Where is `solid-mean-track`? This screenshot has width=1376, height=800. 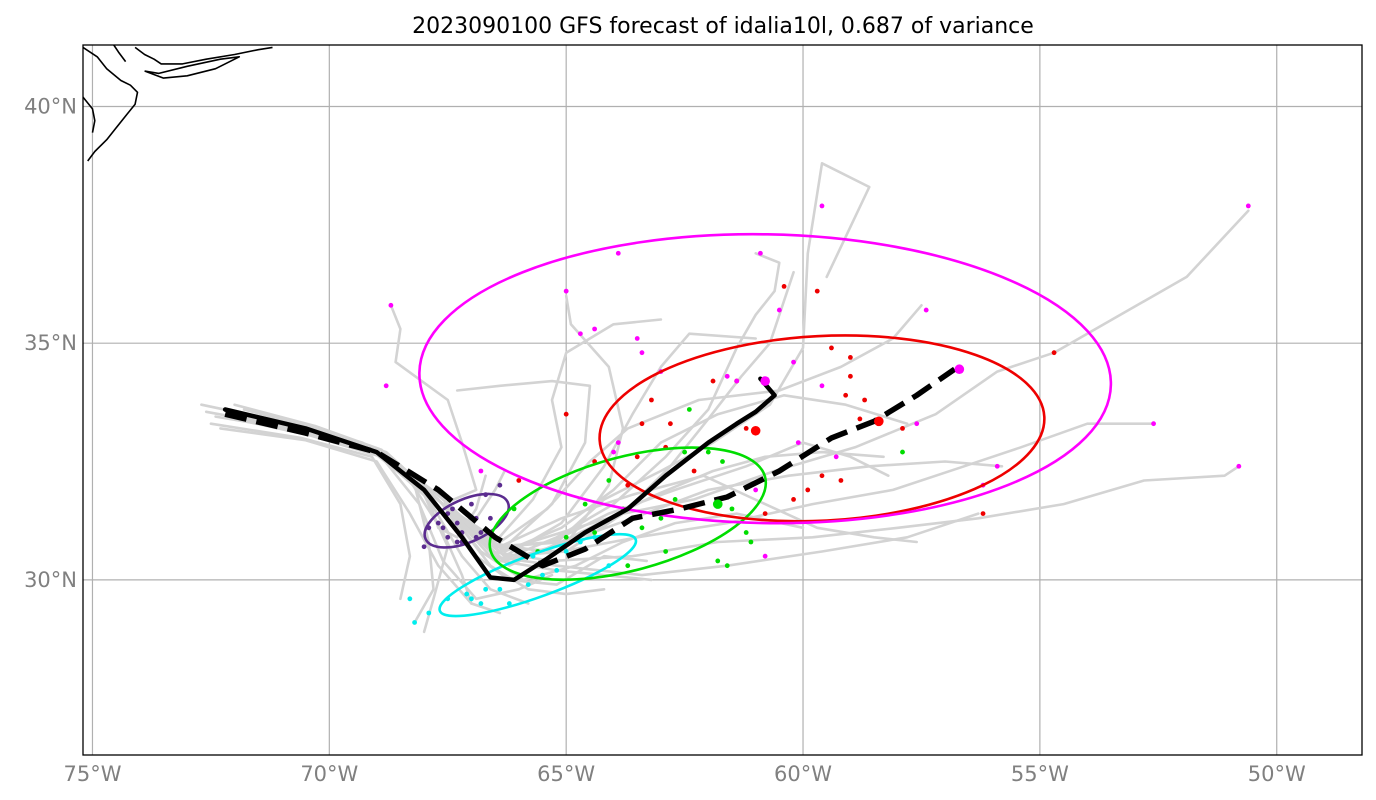
solid-mean-track is located at coordinates (499, 479).